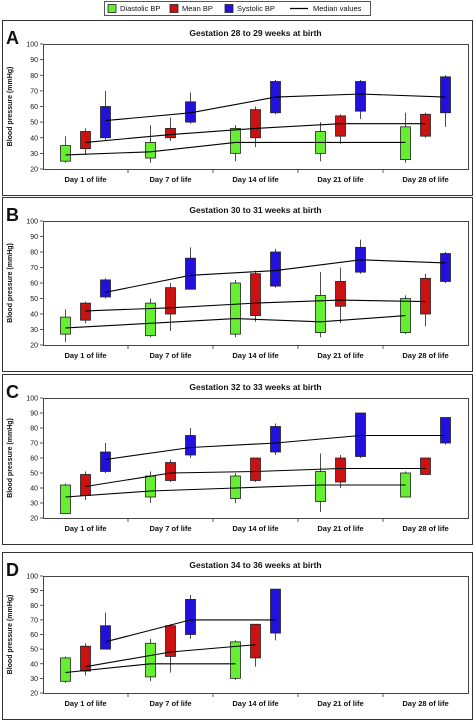  What do you see at coordinates (12, 38) in the screenshot?
I see `panel-letter: A` at bounding box center [12, 38].